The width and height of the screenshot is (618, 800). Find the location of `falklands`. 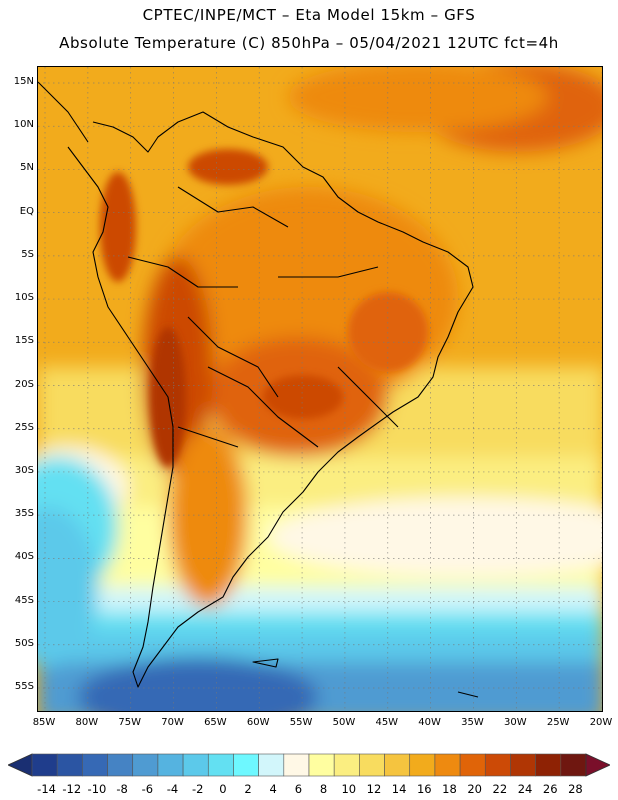

falklands is located at coordinates (265, 663).